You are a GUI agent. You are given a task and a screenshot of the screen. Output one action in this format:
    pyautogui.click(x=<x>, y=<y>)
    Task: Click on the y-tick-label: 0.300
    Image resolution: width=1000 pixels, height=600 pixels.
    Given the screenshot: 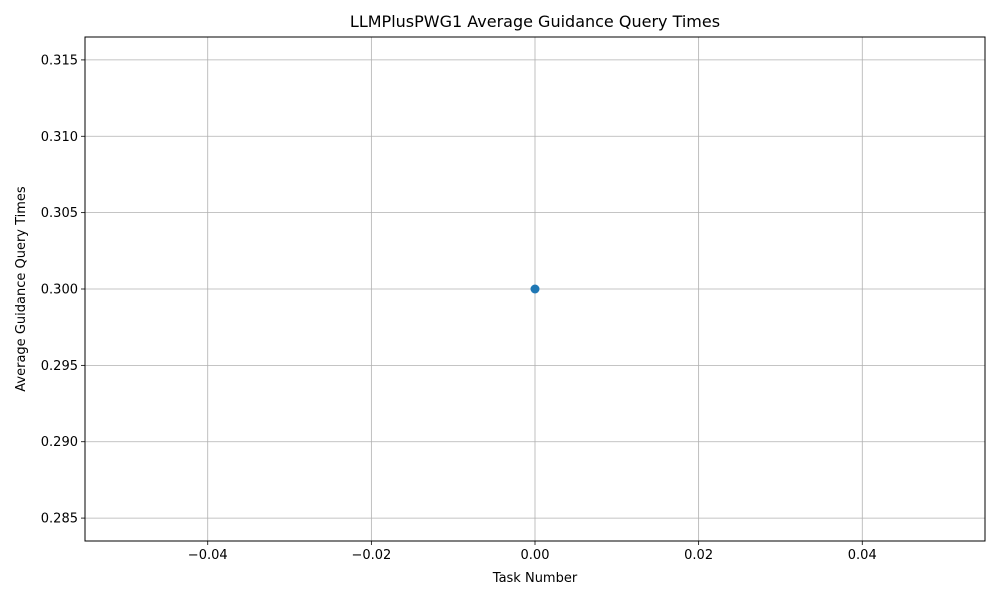 What is the action you would take?
    pyautogui.click(x=59, y=290)
    